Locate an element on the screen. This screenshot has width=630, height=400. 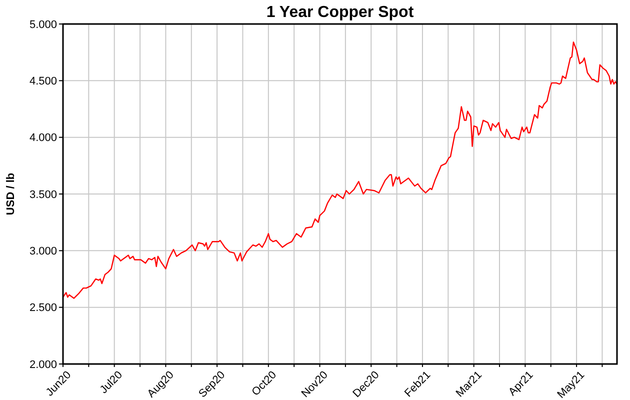
y-axis-title: USD / lb is located at coordinates (11, 194).